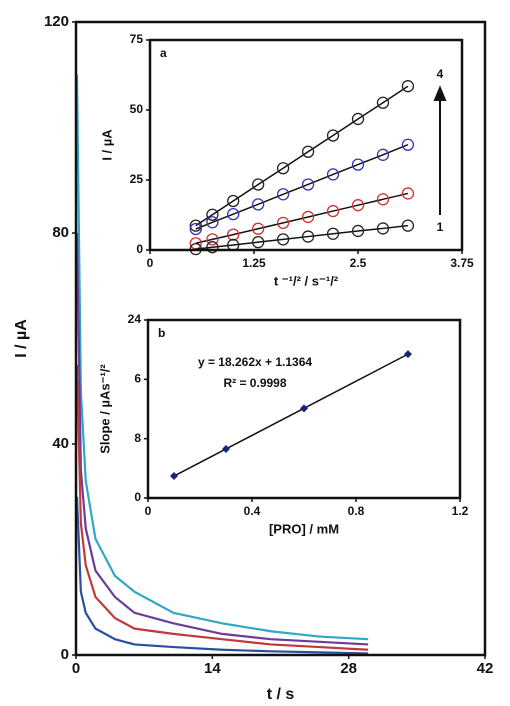 The image size is (510, 706). I want to click on y-tick-label: 50, so click(137, 109).